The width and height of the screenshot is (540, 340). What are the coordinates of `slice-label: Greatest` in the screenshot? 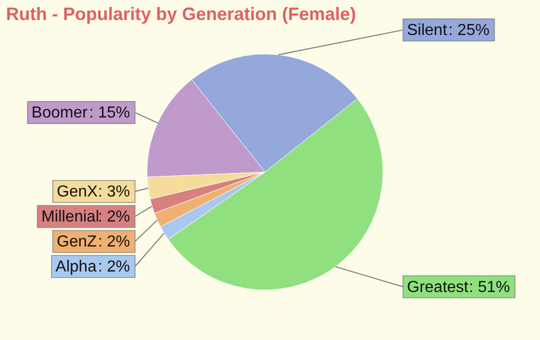 It's located at (438, 287).